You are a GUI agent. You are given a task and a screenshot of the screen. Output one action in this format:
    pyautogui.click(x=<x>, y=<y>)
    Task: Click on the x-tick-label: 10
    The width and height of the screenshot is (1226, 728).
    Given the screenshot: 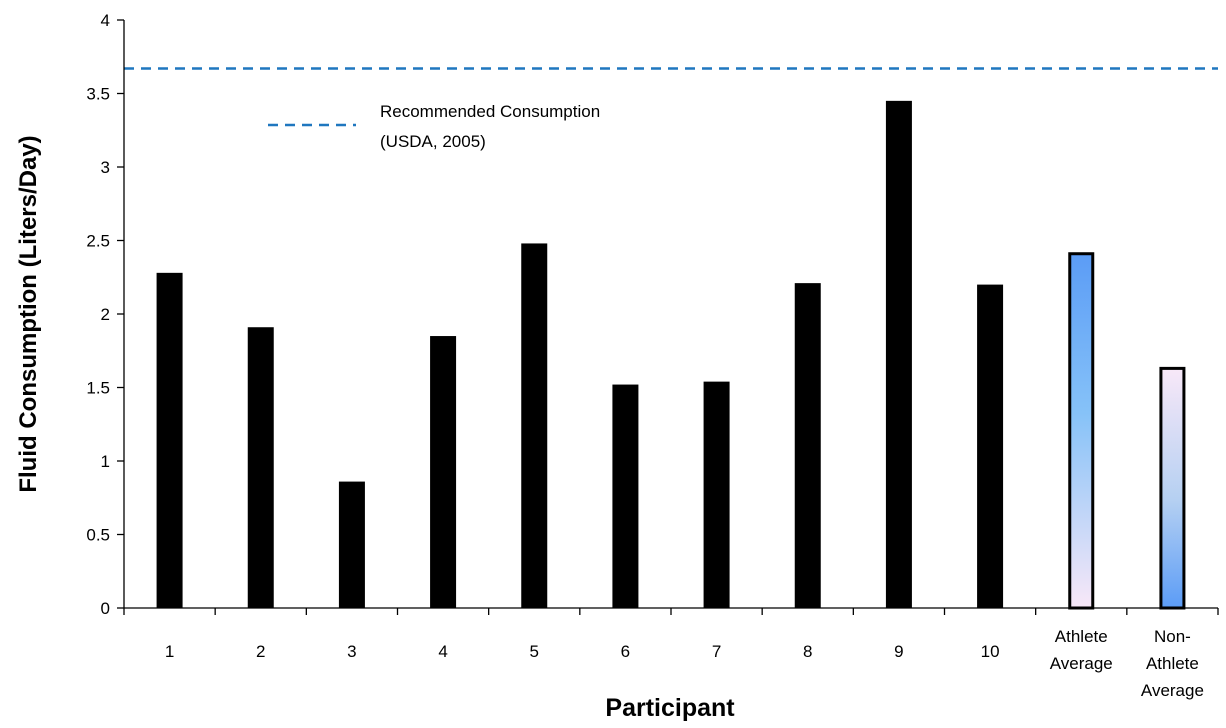 What is the action you would take?
    pyautogui.click(x=990, y=651)
    